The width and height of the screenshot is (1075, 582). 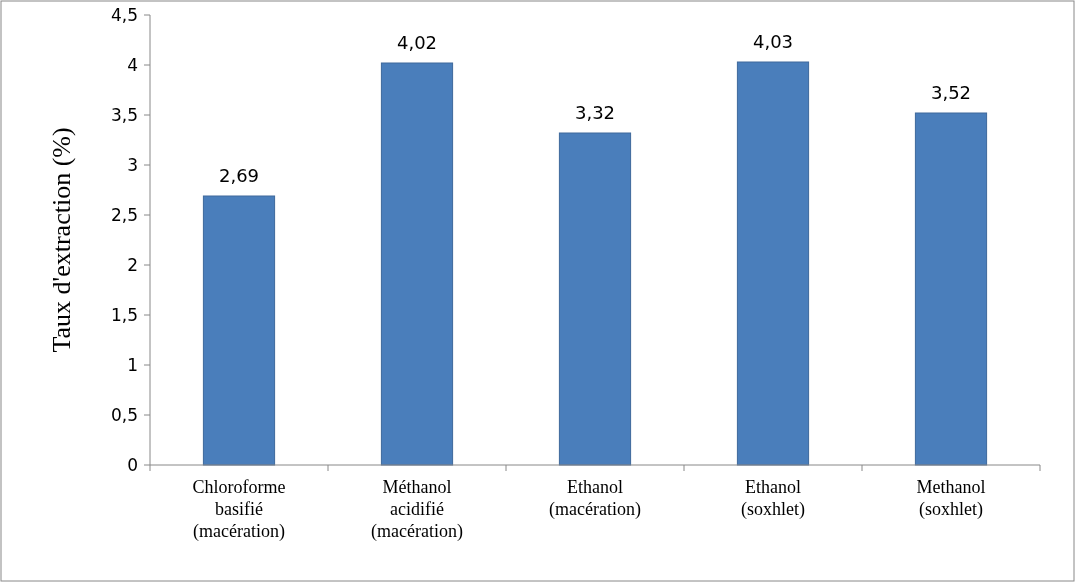 What do you see at coordinates (417, 42) in the screenshot?
I see `data-label: 4,02` at bounding box center [417, 42].